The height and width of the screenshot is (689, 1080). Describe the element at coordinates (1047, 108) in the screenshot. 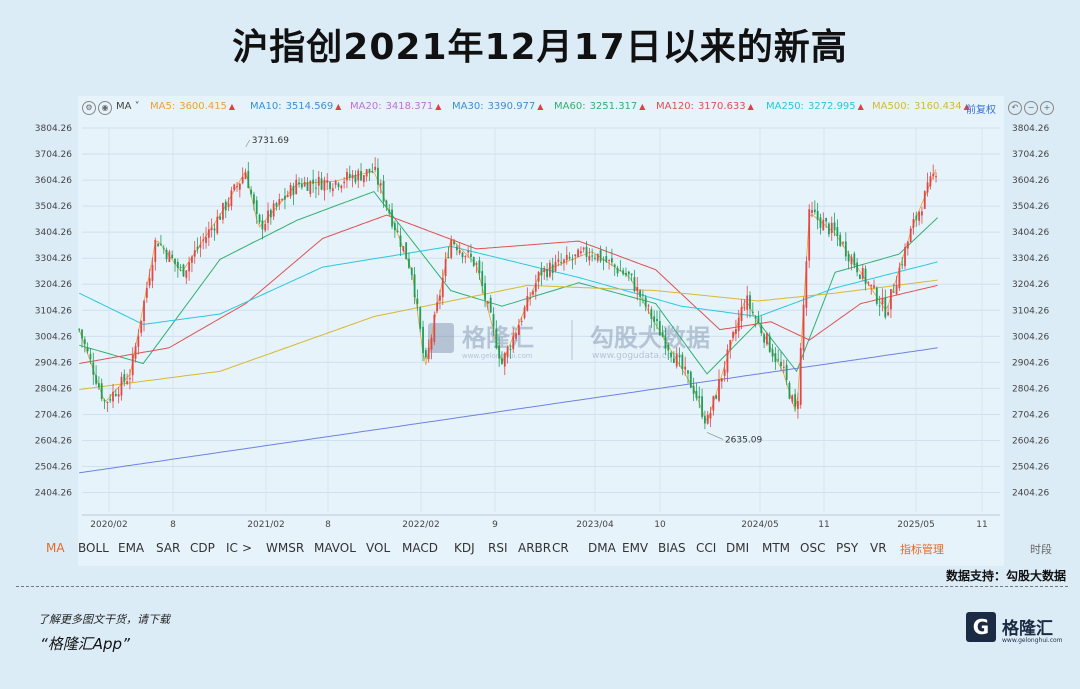

I see `zoom-in-icon: +` at that location.